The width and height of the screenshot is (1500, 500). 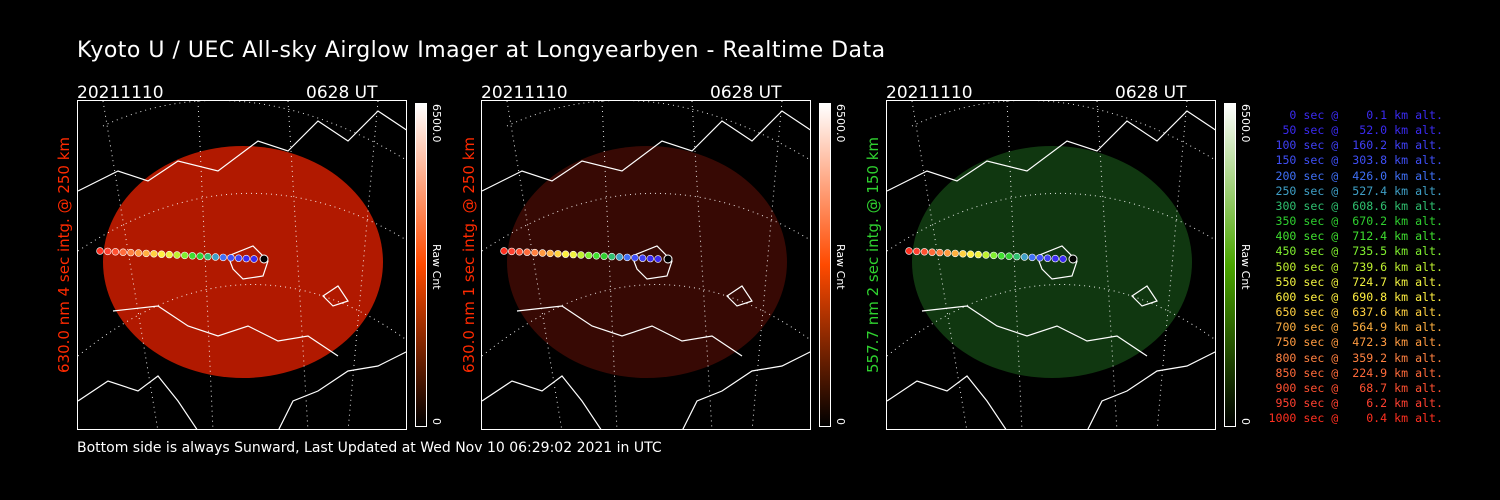 I want to click on trajectory-legend-row: 200 sec @ 426.0 km alt., so click(x=1355, y=175).